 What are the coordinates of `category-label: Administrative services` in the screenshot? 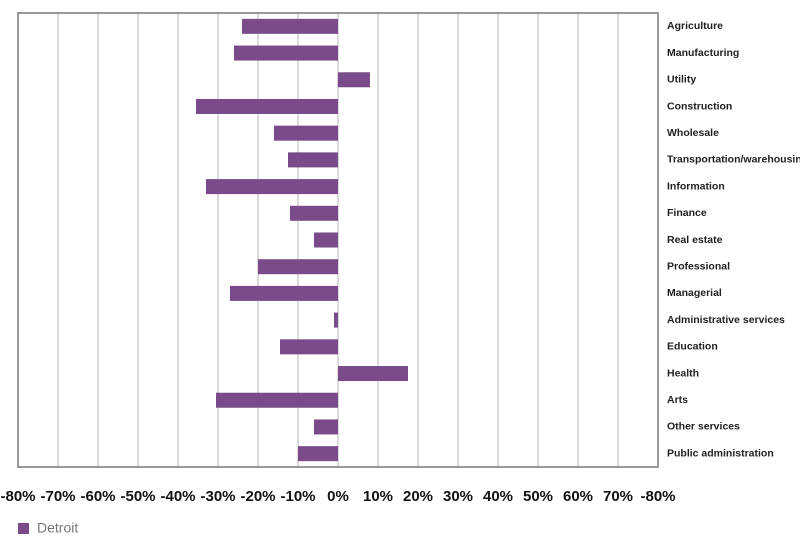 It's located at (726, 320).